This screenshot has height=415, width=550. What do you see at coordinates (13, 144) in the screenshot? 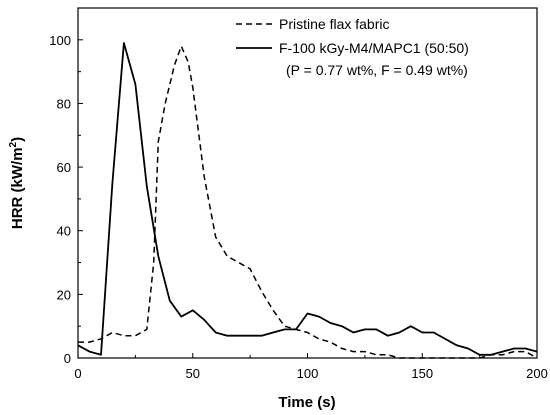
I see `y-axis-title-sup: 2` at bounding box center [13, 144].